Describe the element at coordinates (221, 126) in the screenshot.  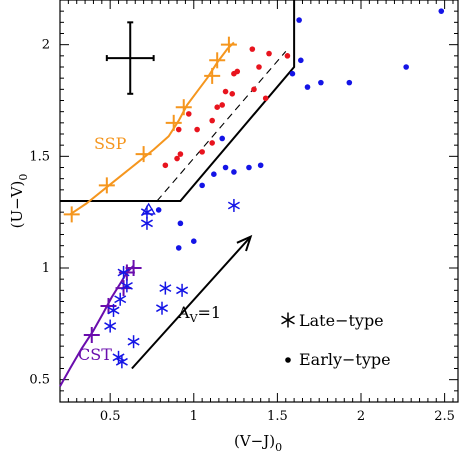
I see `selection-dashed-line` at that location.